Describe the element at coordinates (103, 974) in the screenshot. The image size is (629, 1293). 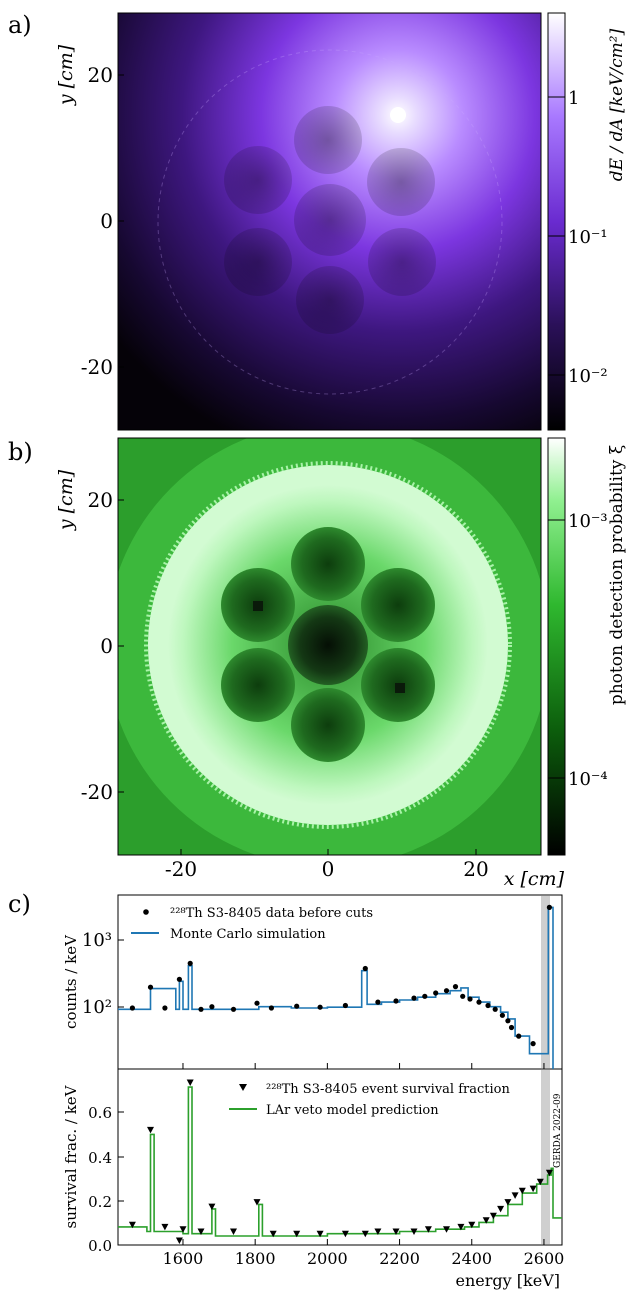
I see `panel-c-top-yticks: 10² 10³` at that location.